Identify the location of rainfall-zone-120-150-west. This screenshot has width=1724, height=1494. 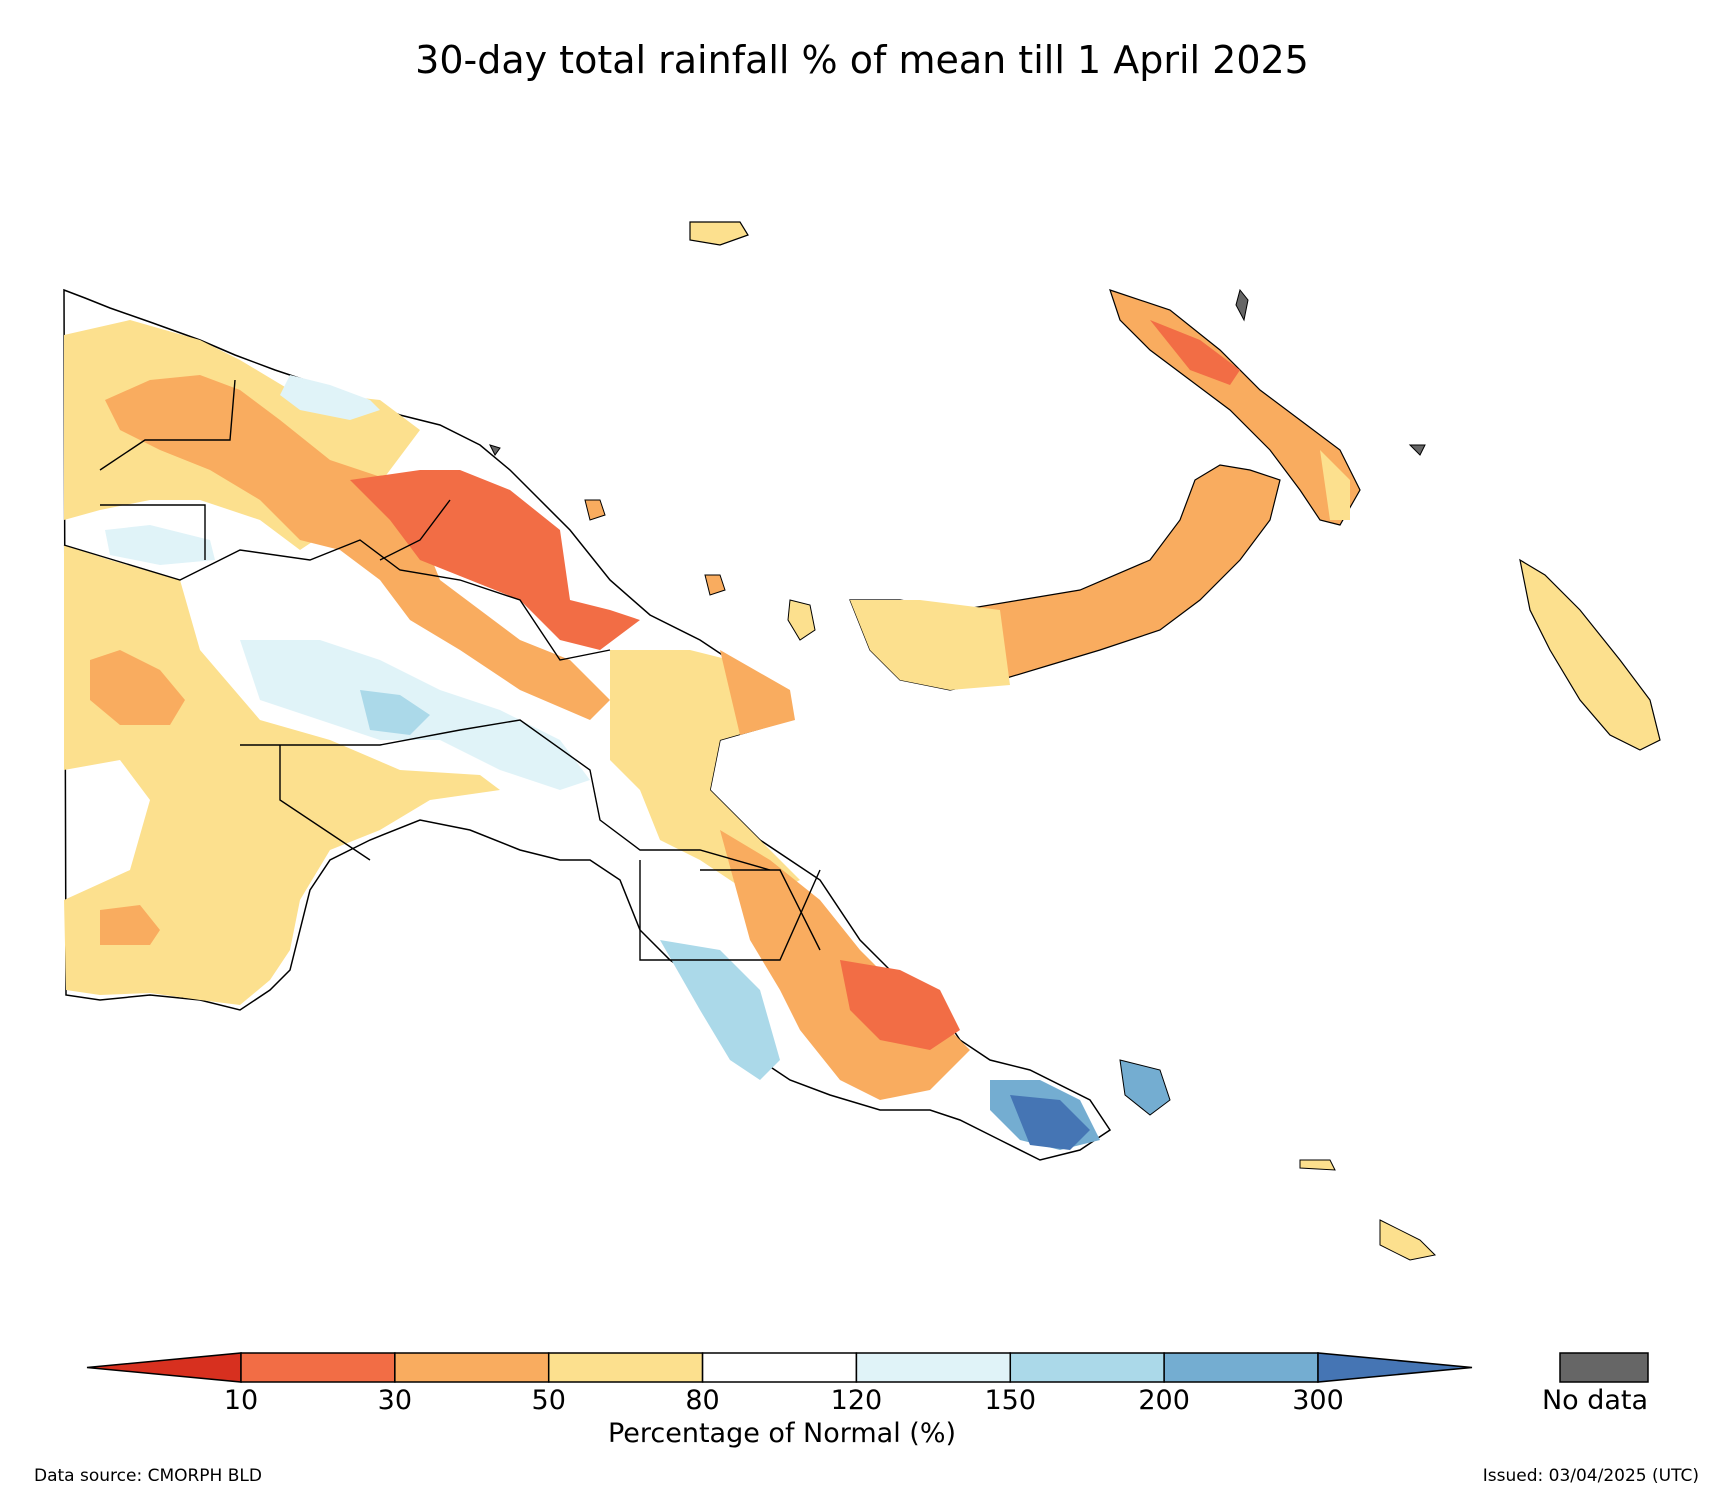
(160, 545).